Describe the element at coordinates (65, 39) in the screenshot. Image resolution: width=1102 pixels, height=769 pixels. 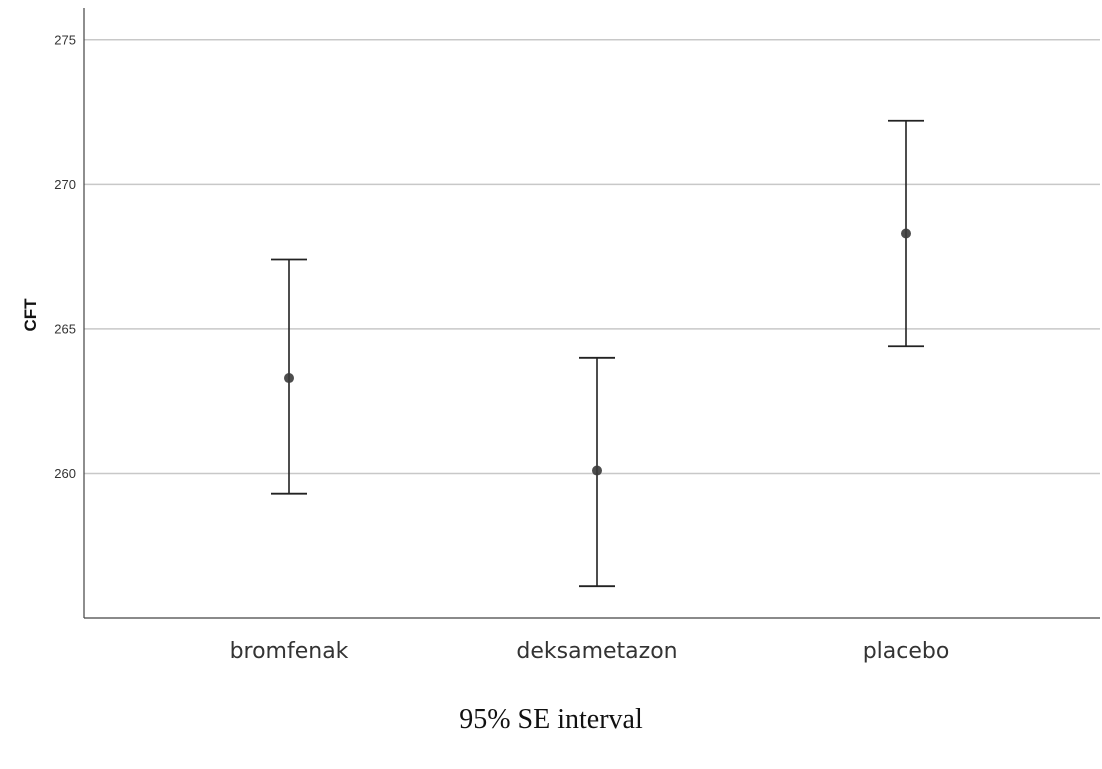
I see `y-tick-label: 275` at that location.